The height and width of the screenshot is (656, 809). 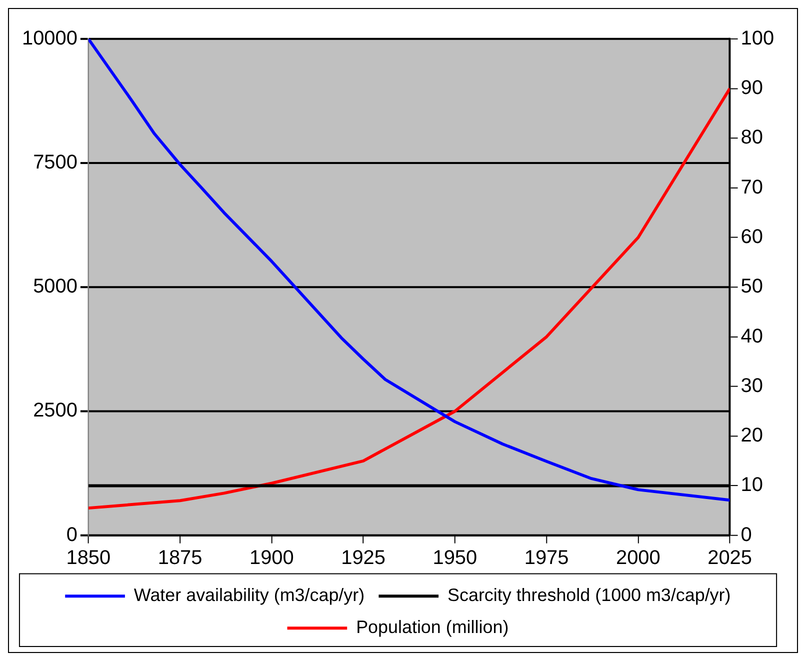 What do you see at coordinates (50, 38) in the screenshot?
I see `y-tick-label: 10000` at bounding box center [50, 38].